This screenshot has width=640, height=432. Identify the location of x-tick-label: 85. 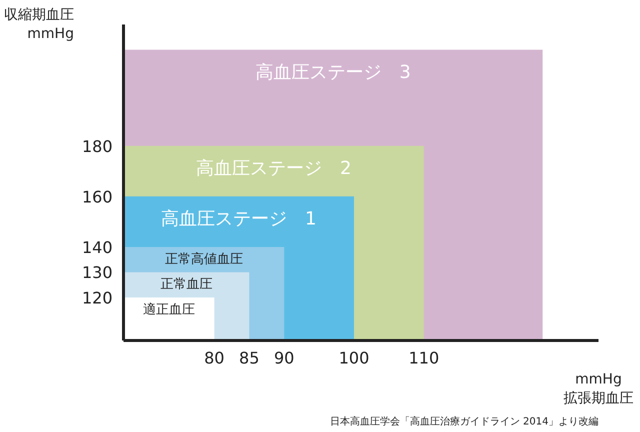
(249, 358).